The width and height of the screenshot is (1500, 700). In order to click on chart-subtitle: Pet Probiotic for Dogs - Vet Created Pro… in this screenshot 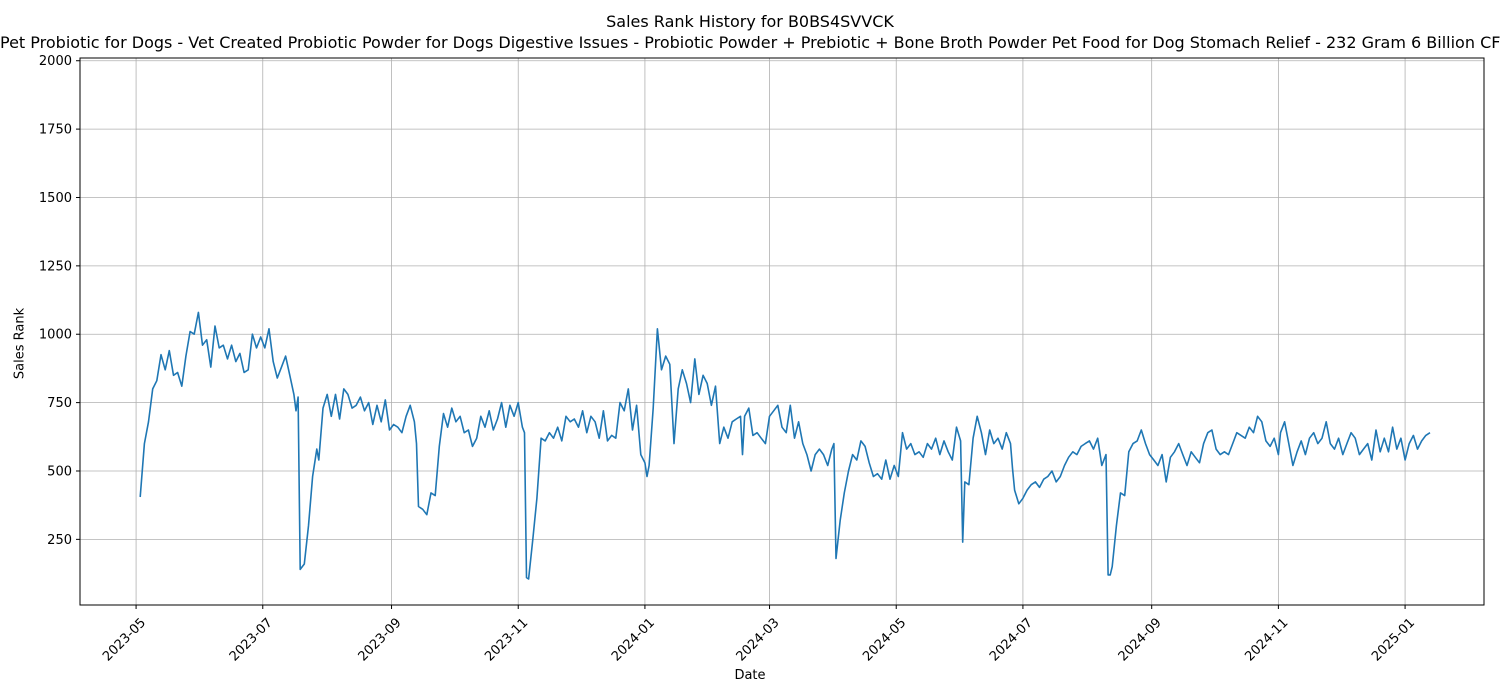, I will do `click(750, 42)`.